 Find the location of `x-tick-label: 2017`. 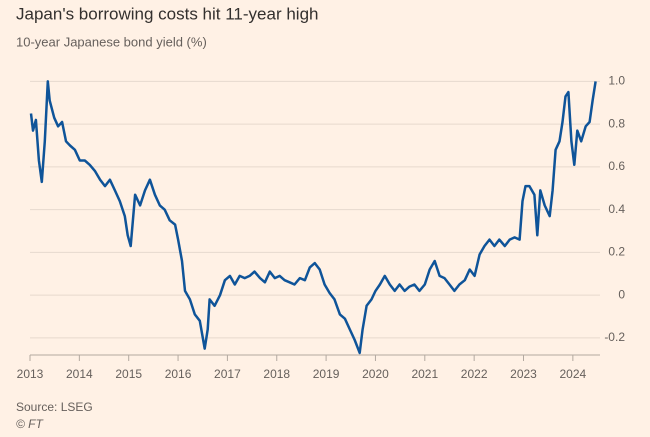

x-tick-label: 2017 is located at coordinates (227, 374).